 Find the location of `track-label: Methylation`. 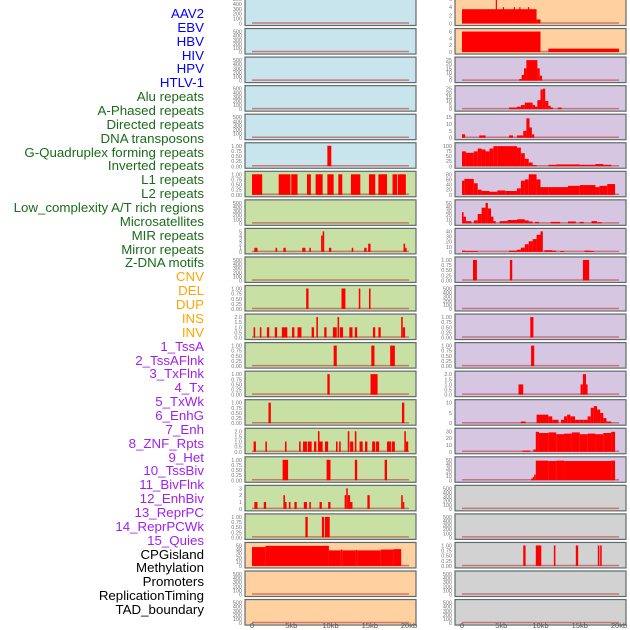

track-label: Methylation is located at coordinates (170, 568).